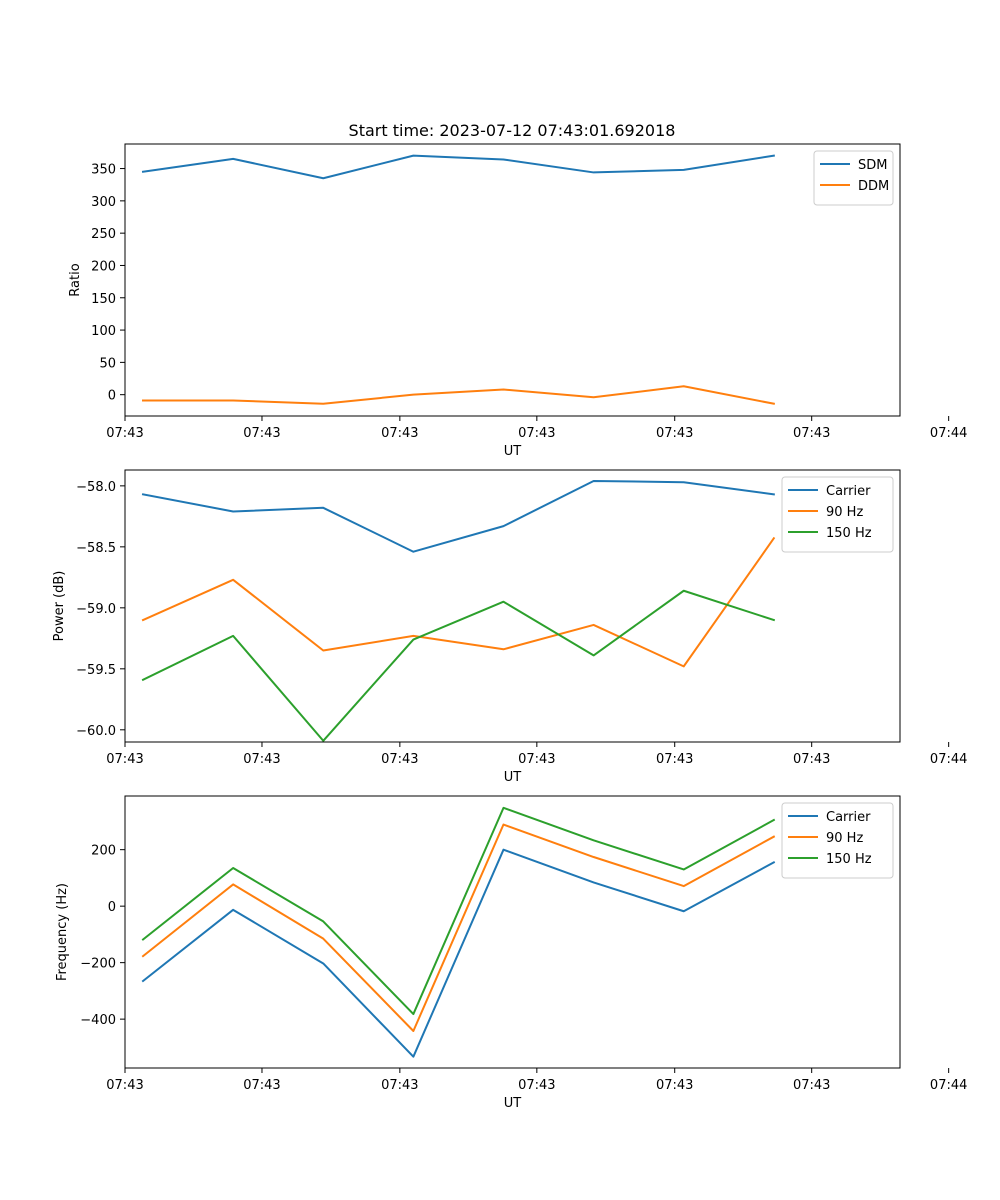 This screenshot has height=1200, width=1000. What do you see at coordinates (96, 487) in the screenshot?
I see `y-tick-label: −58.0` at bounding box center [96, 487].